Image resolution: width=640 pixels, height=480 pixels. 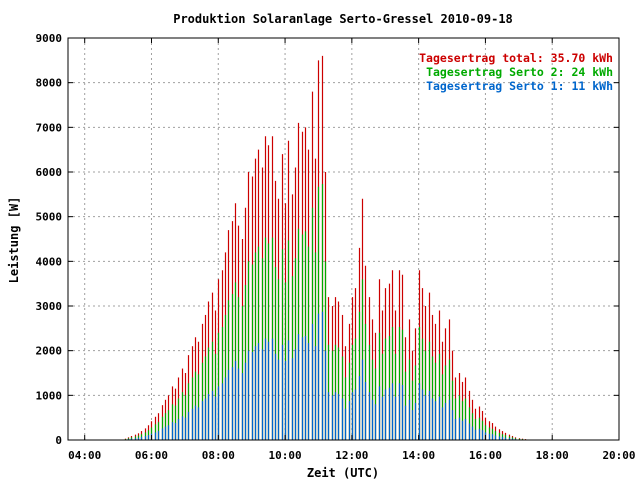 What do you see at coordinates (58, 440) in the screenshot?
I see `y-tick-label: 0` at bounding box center [58, 440].